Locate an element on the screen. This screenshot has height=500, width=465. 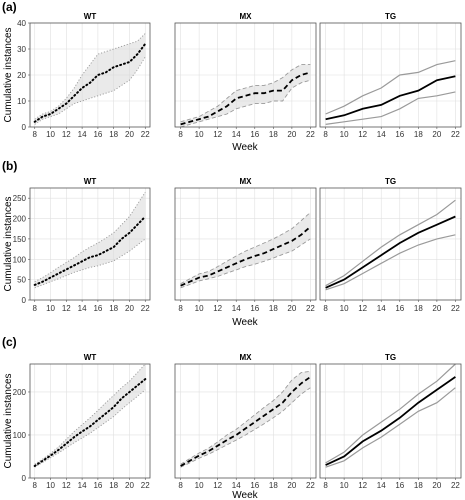
y-tick-label: 40 is located at coordinates (21, 23).